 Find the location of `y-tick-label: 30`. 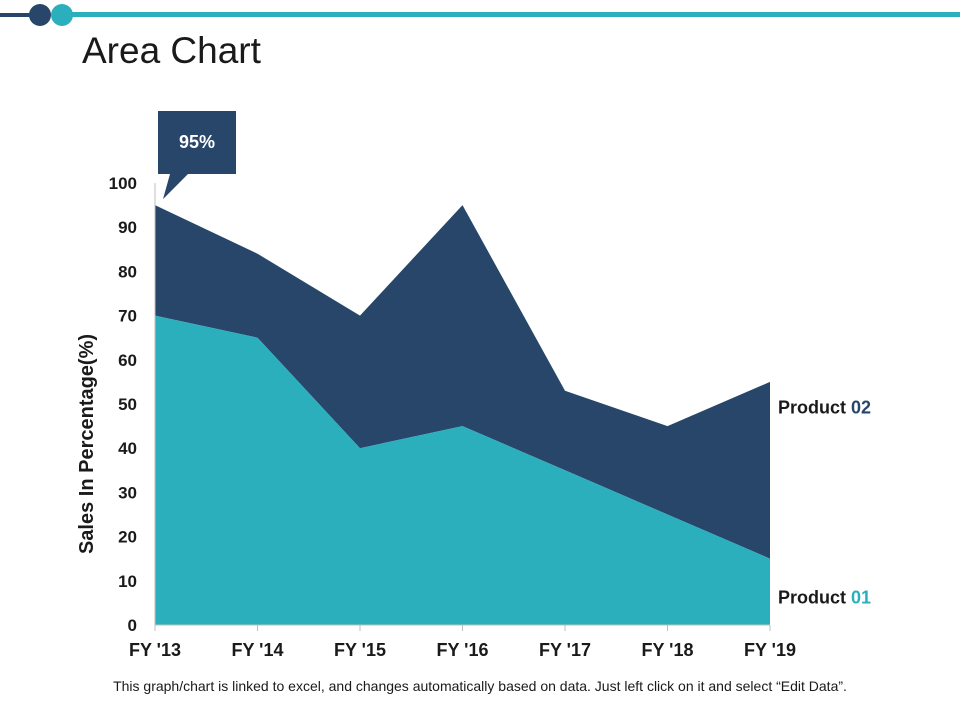

y-tick-label: 30 is located at coordinates (127, 492).